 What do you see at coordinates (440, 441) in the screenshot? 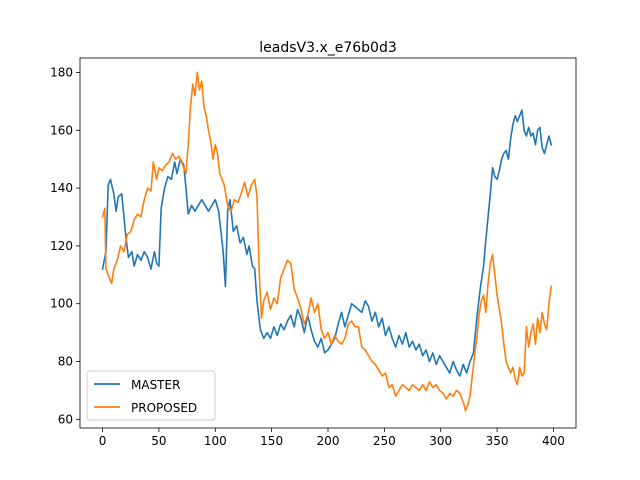
I see `x-tick-label: 300` at bounding box center [440, 441].